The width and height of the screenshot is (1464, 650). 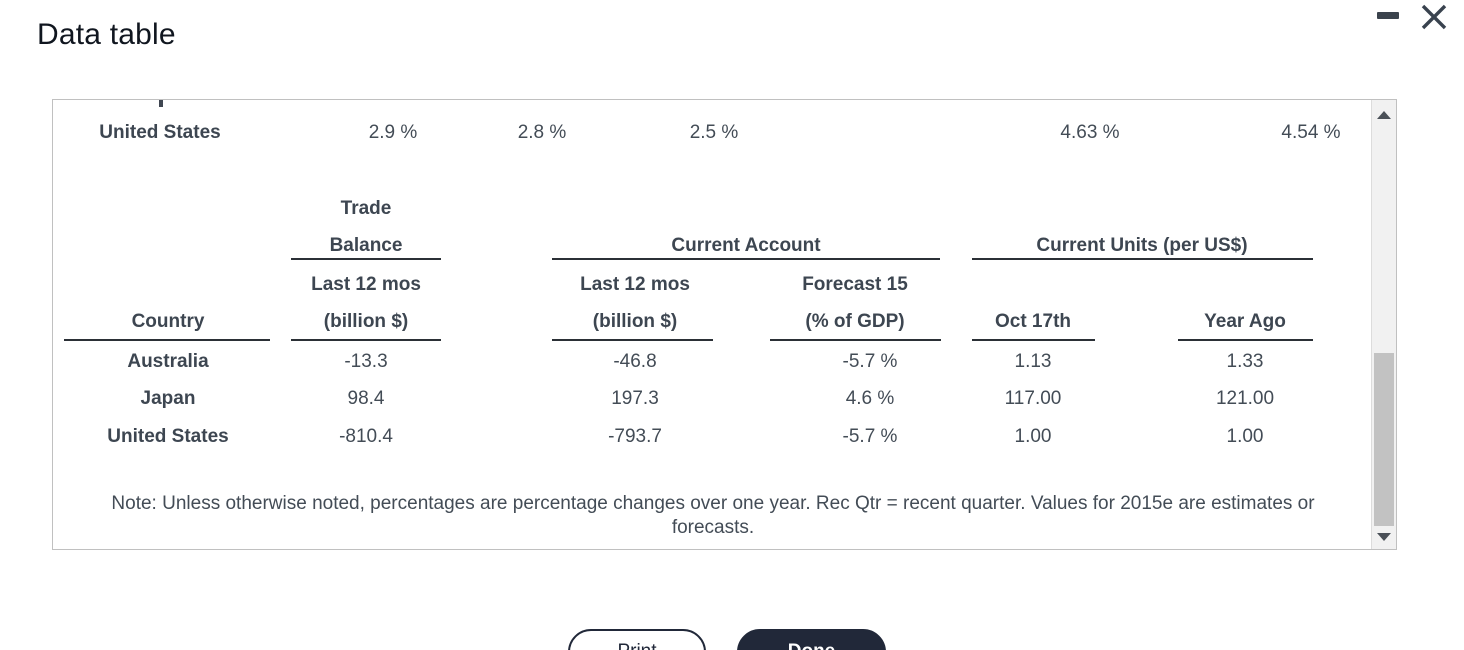 I want to click on row-trade-balance: -13.3, so click(x=366, y=361).